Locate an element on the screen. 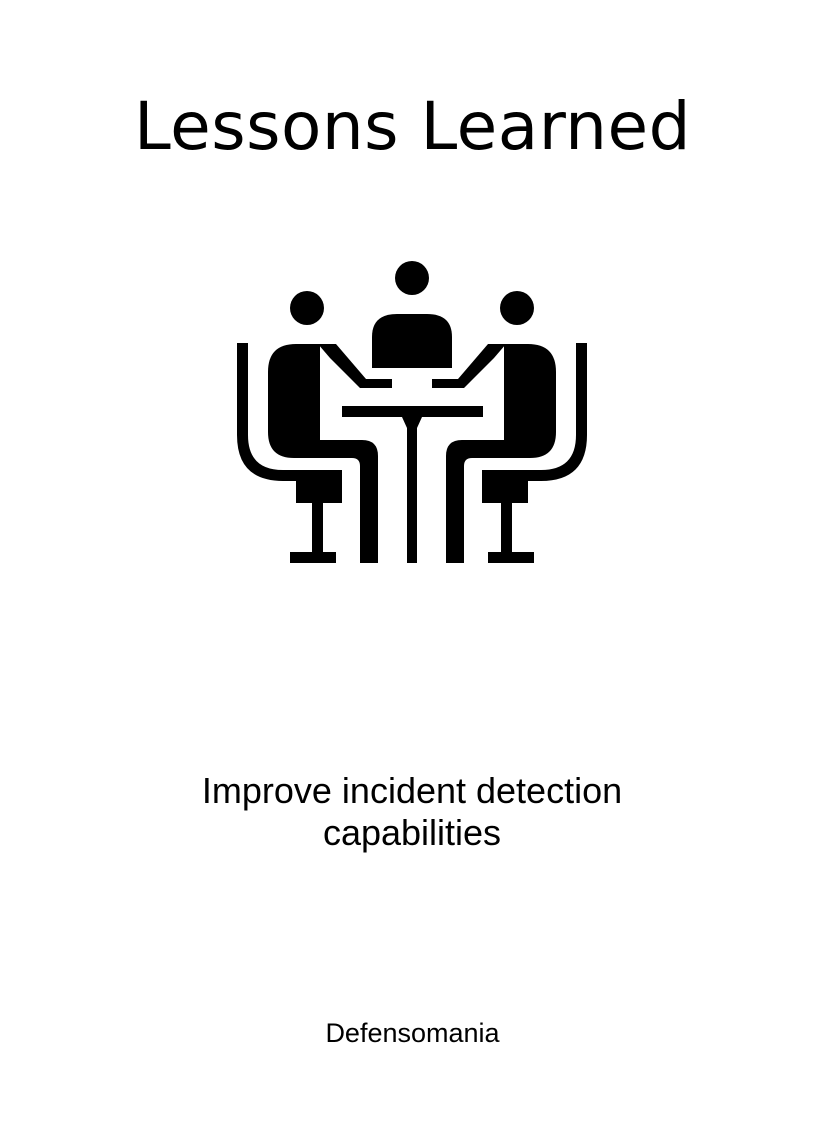 The height and width of the screenshot is (1125, 825). cover-title: Lessons Learned is located at coordinates (412, 126).